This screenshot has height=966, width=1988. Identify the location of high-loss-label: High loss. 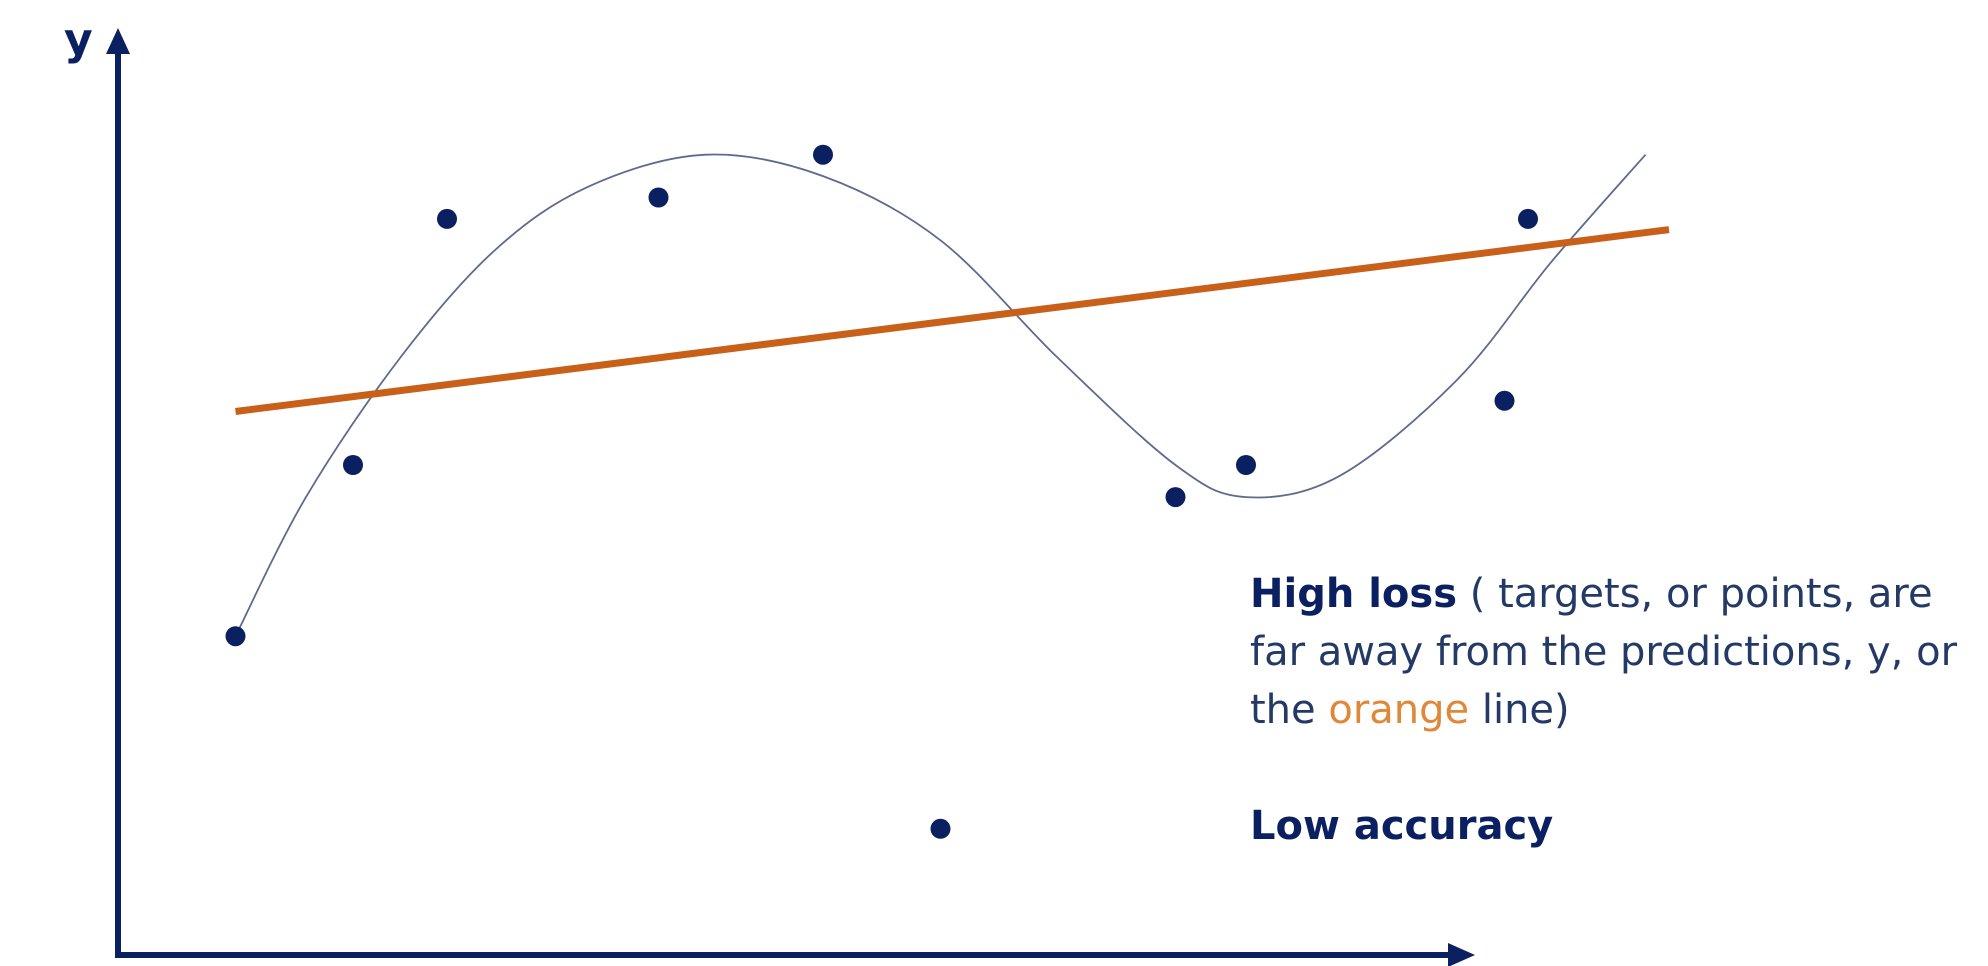
(1354, 594).